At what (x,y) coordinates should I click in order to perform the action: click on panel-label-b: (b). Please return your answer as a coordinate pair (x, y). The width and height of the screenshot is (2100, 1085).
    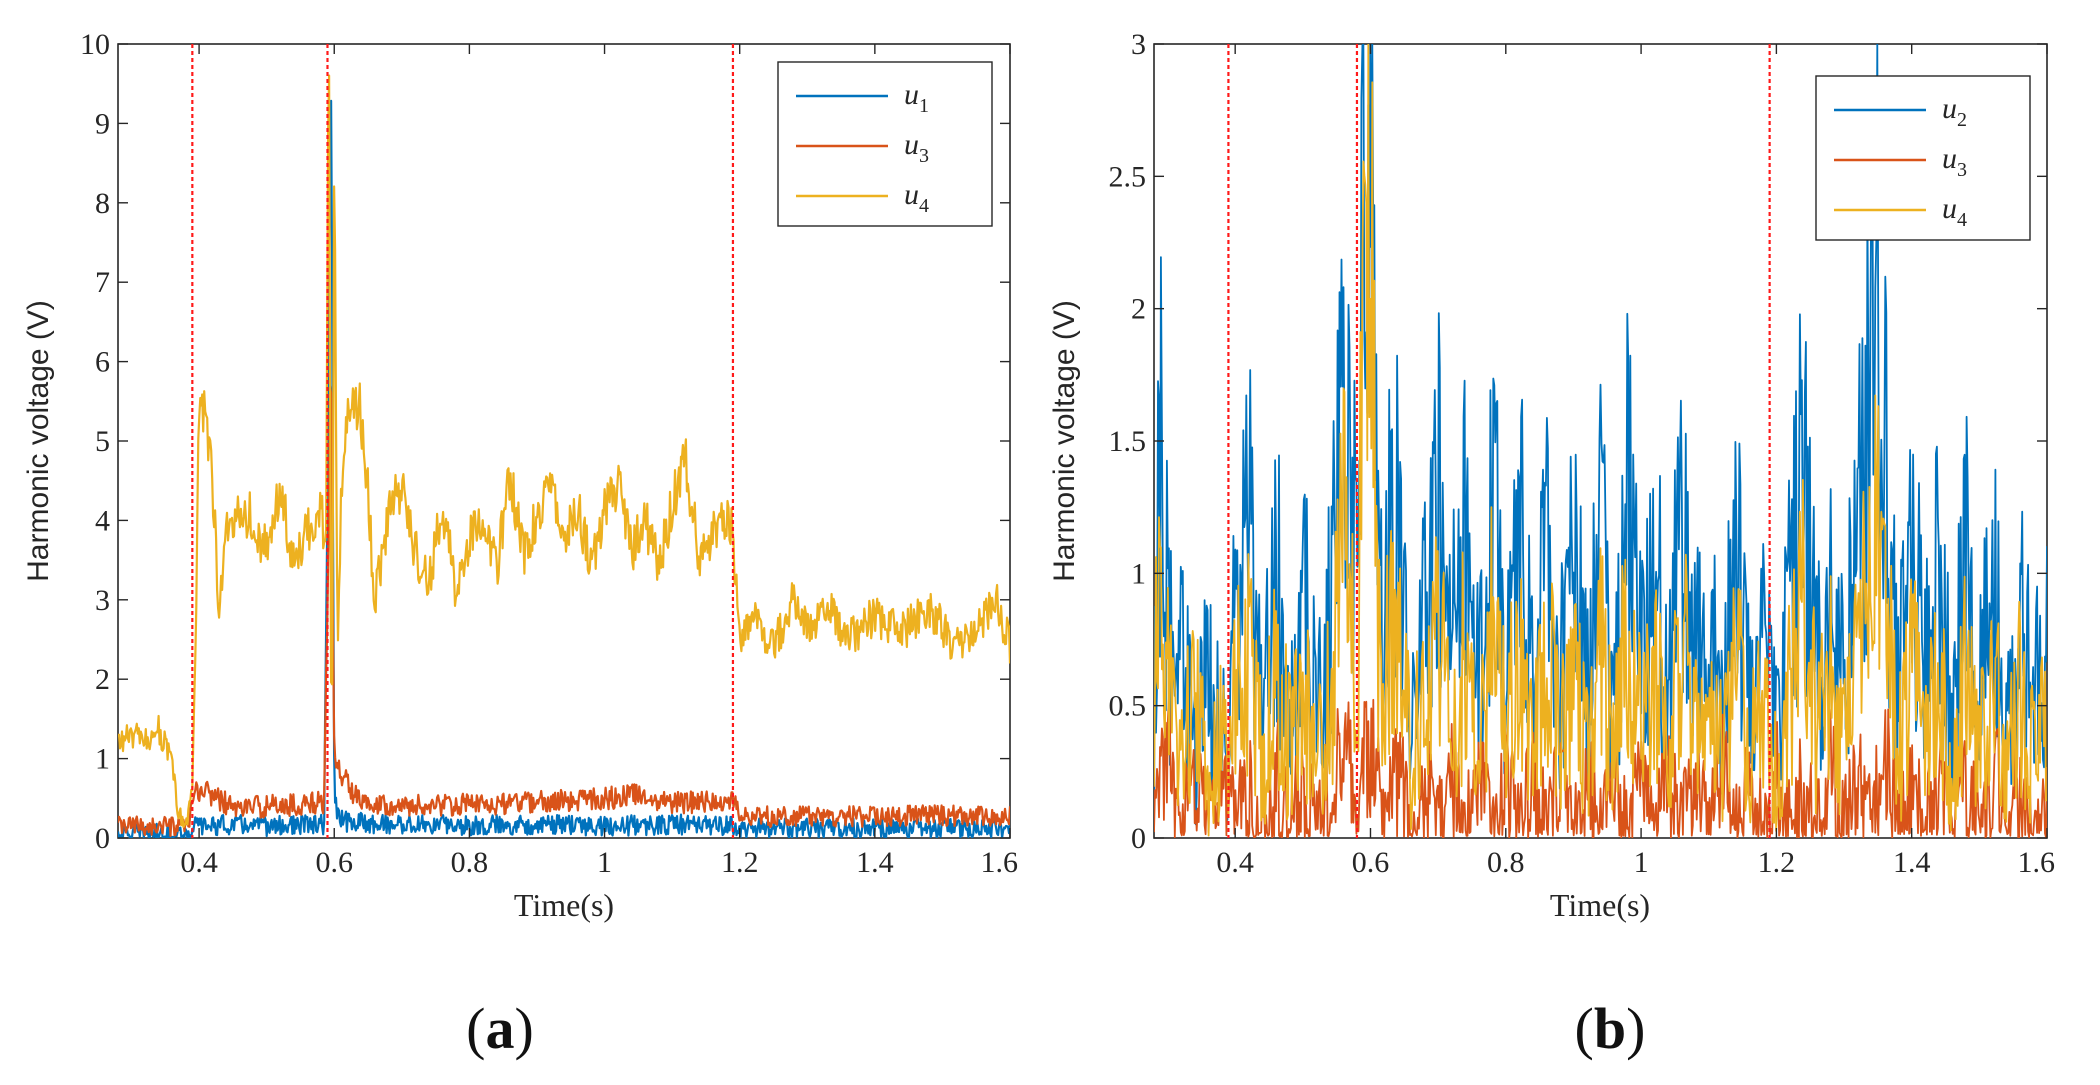
    Looking at the image, I should click on (1610, 1028).